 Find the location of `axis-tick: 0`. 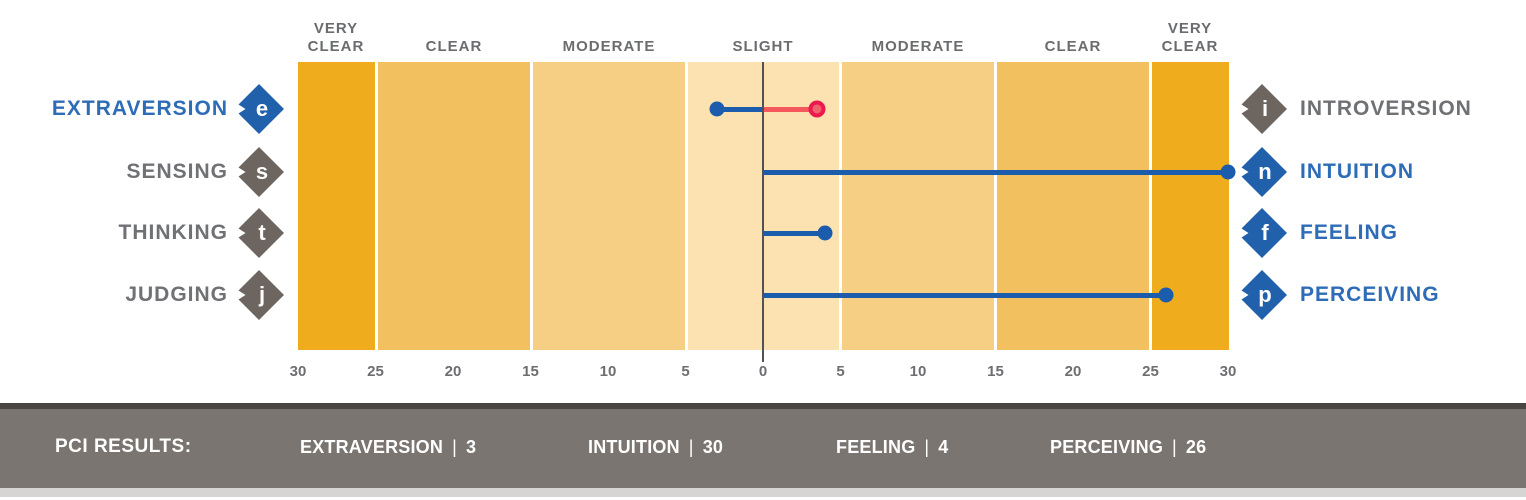

axis-tick: 0 is located at coordinates (763, 371).